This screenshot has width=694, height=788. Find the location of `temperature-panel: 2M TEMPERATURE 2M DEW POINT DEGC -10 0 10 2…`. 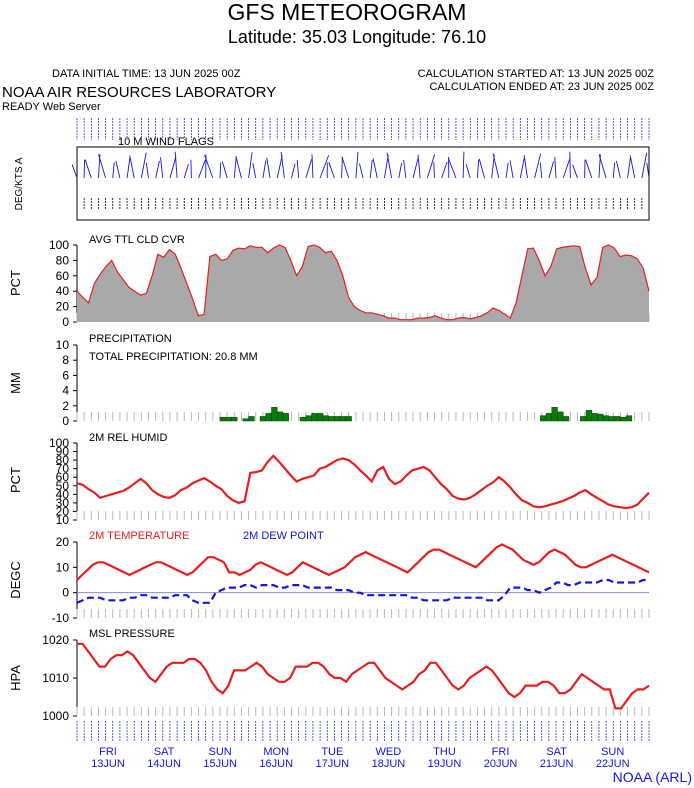

temperature-panel: 2M TEMPERATURE 2M DEW POINT DEGC -10 0 10 2… is located at coordinates (329, 577).